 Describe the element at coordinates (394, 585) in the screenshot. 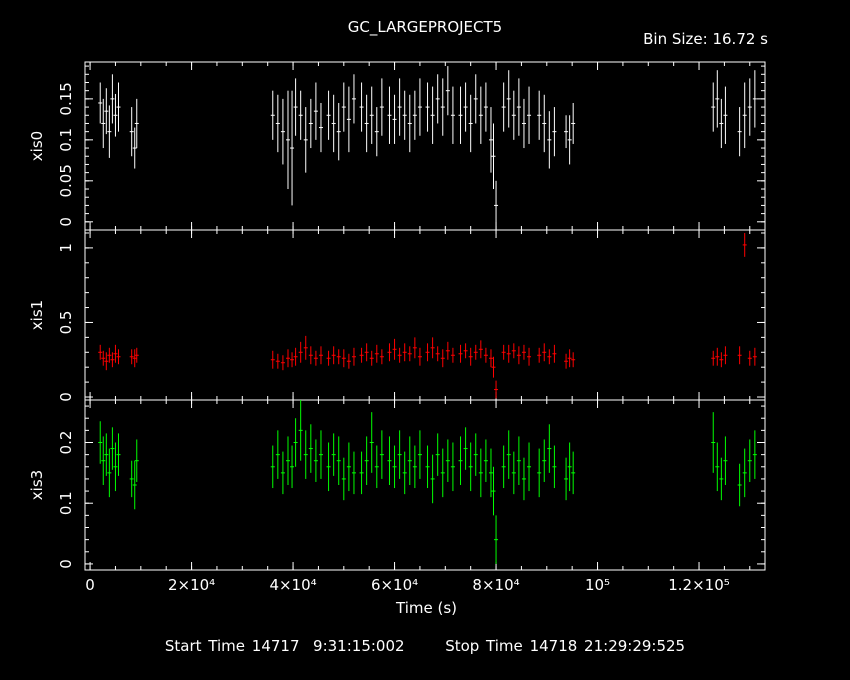

I see `x-tick-label-3: 6×10⁴` at that location.